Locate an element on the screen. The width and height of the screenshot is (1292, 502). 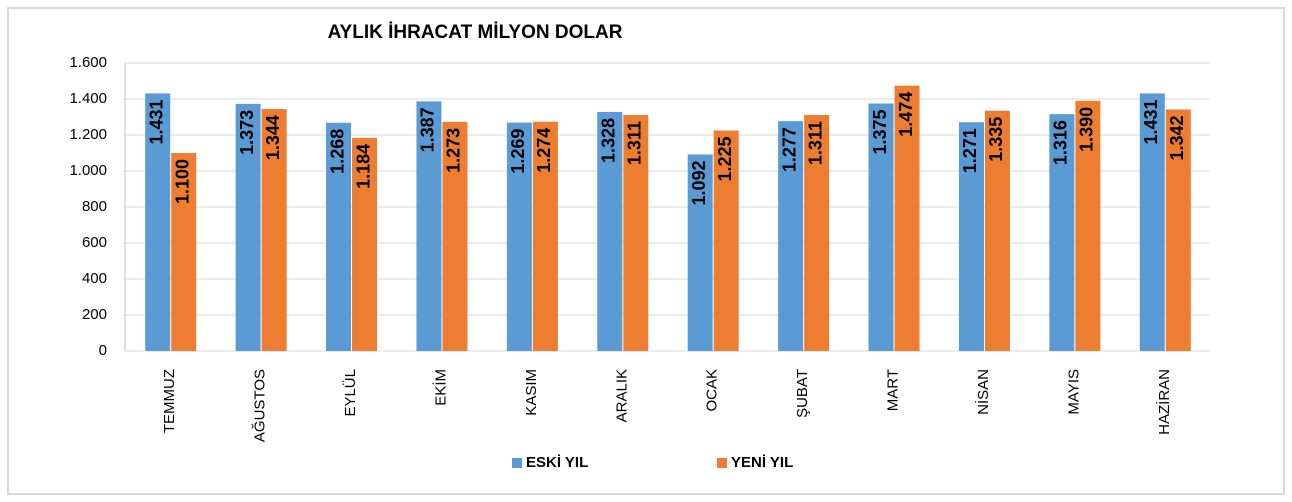
data-label: 1.375 is located at coordinates (880, 132).